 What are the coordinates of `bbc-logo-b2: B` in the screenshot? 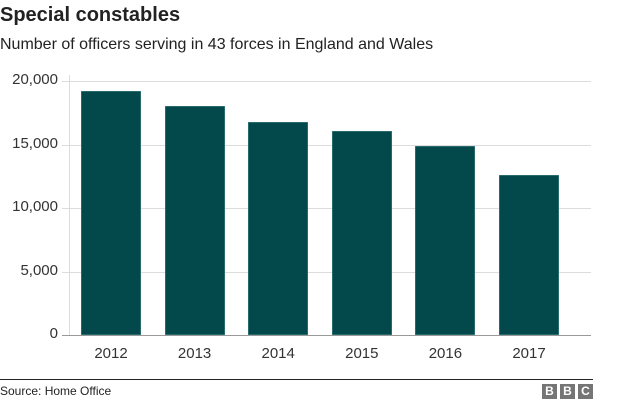 It's located at (567, 391).